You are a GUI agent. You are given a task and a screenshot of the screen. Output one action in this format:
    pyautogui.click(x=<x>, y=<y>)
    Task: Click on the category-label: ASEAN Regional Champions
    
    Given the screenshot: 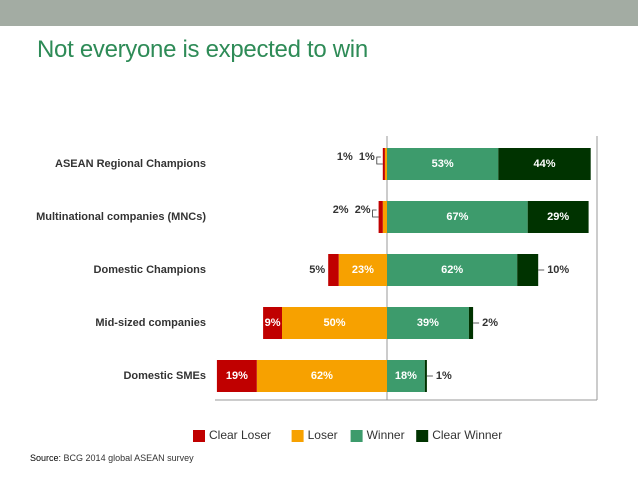 What is the action you would take?
    pyautogui.click(x=130, y=164)
    